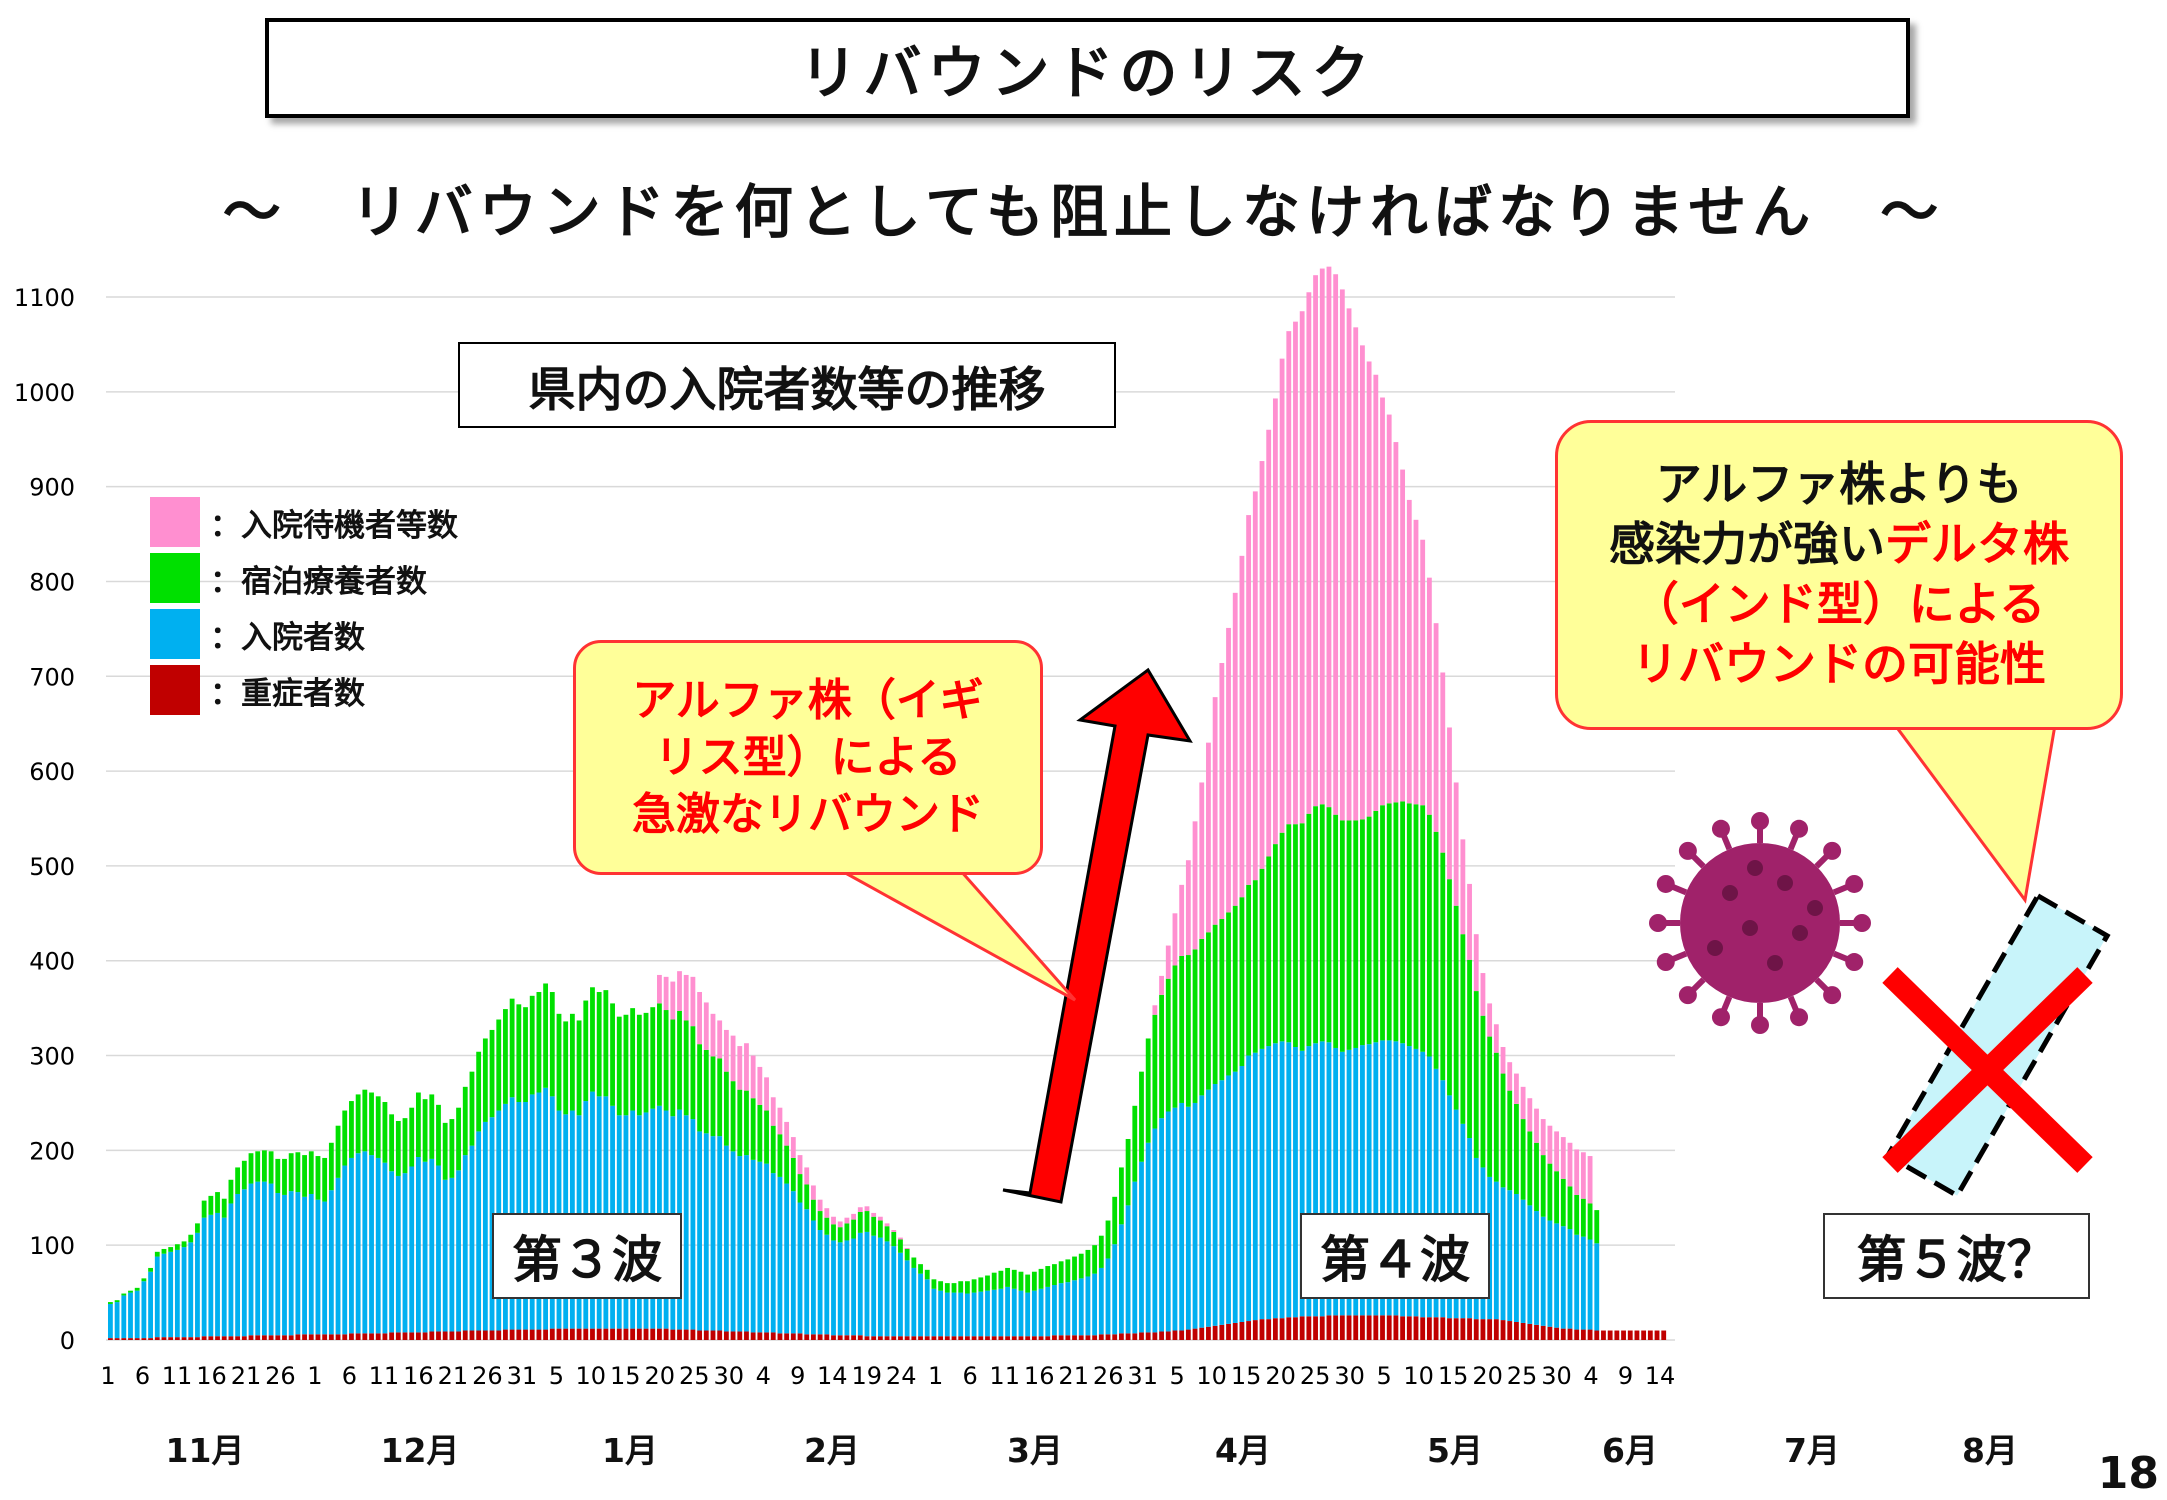  Describe the element at coordinates (1747, 544) in the screenshot. I see `callout-delta-line2-black: 感染力が強い` at that location.